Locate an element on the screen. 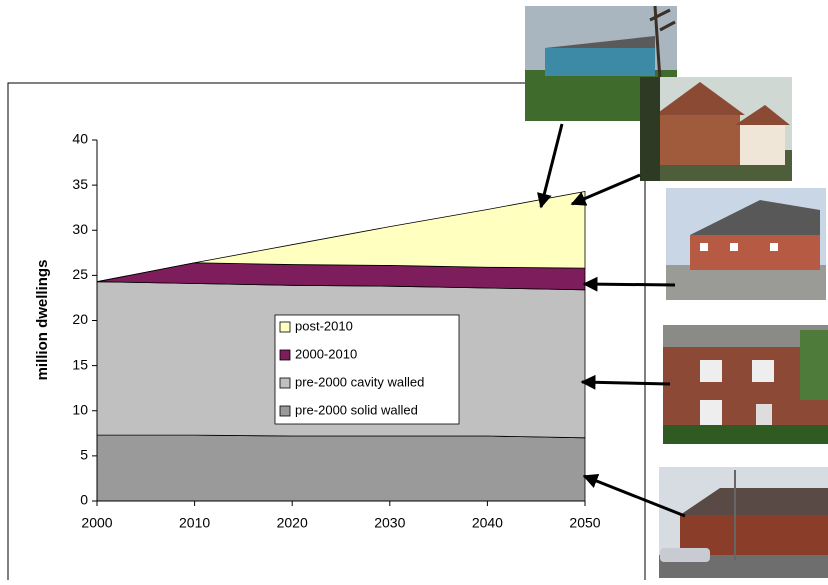  y-tick-label: 15 is located at coordinates (80, 364).